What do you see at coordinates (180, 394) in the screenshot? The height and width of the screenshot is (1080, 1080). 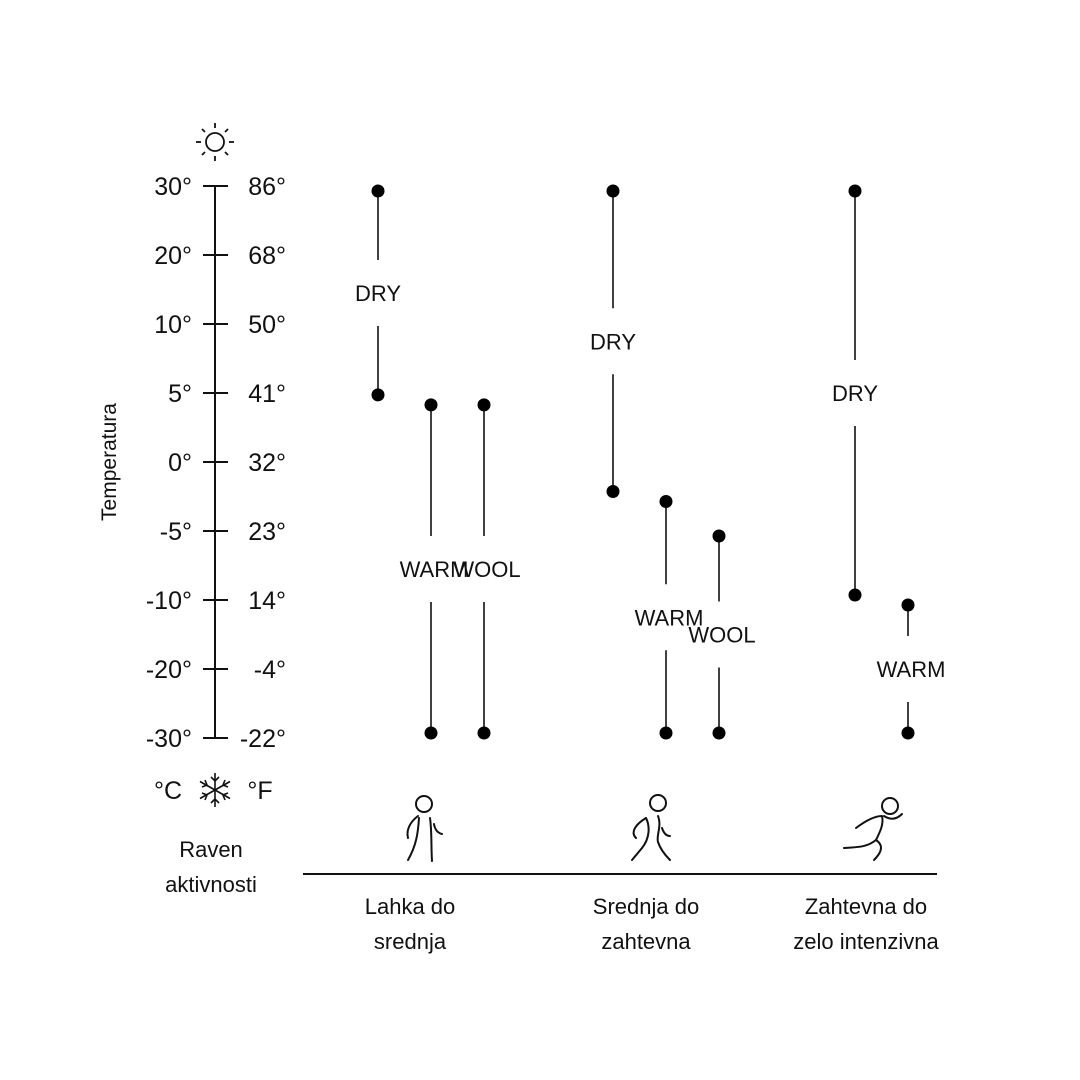 I see `celsius-tick-label: 5°` at bounding box center [180, 394].